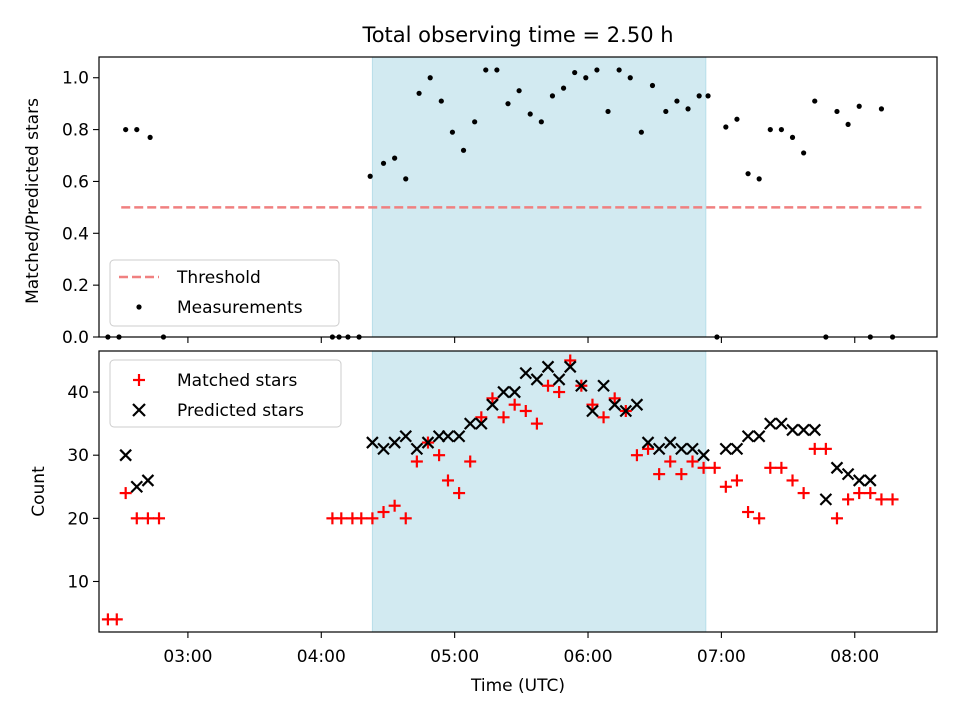 The height and width of the screenshot is (720, 960). Describe the element at coordinates (75, 286) in the screenshot. I see `y-tick-label: 0.2` at that location.